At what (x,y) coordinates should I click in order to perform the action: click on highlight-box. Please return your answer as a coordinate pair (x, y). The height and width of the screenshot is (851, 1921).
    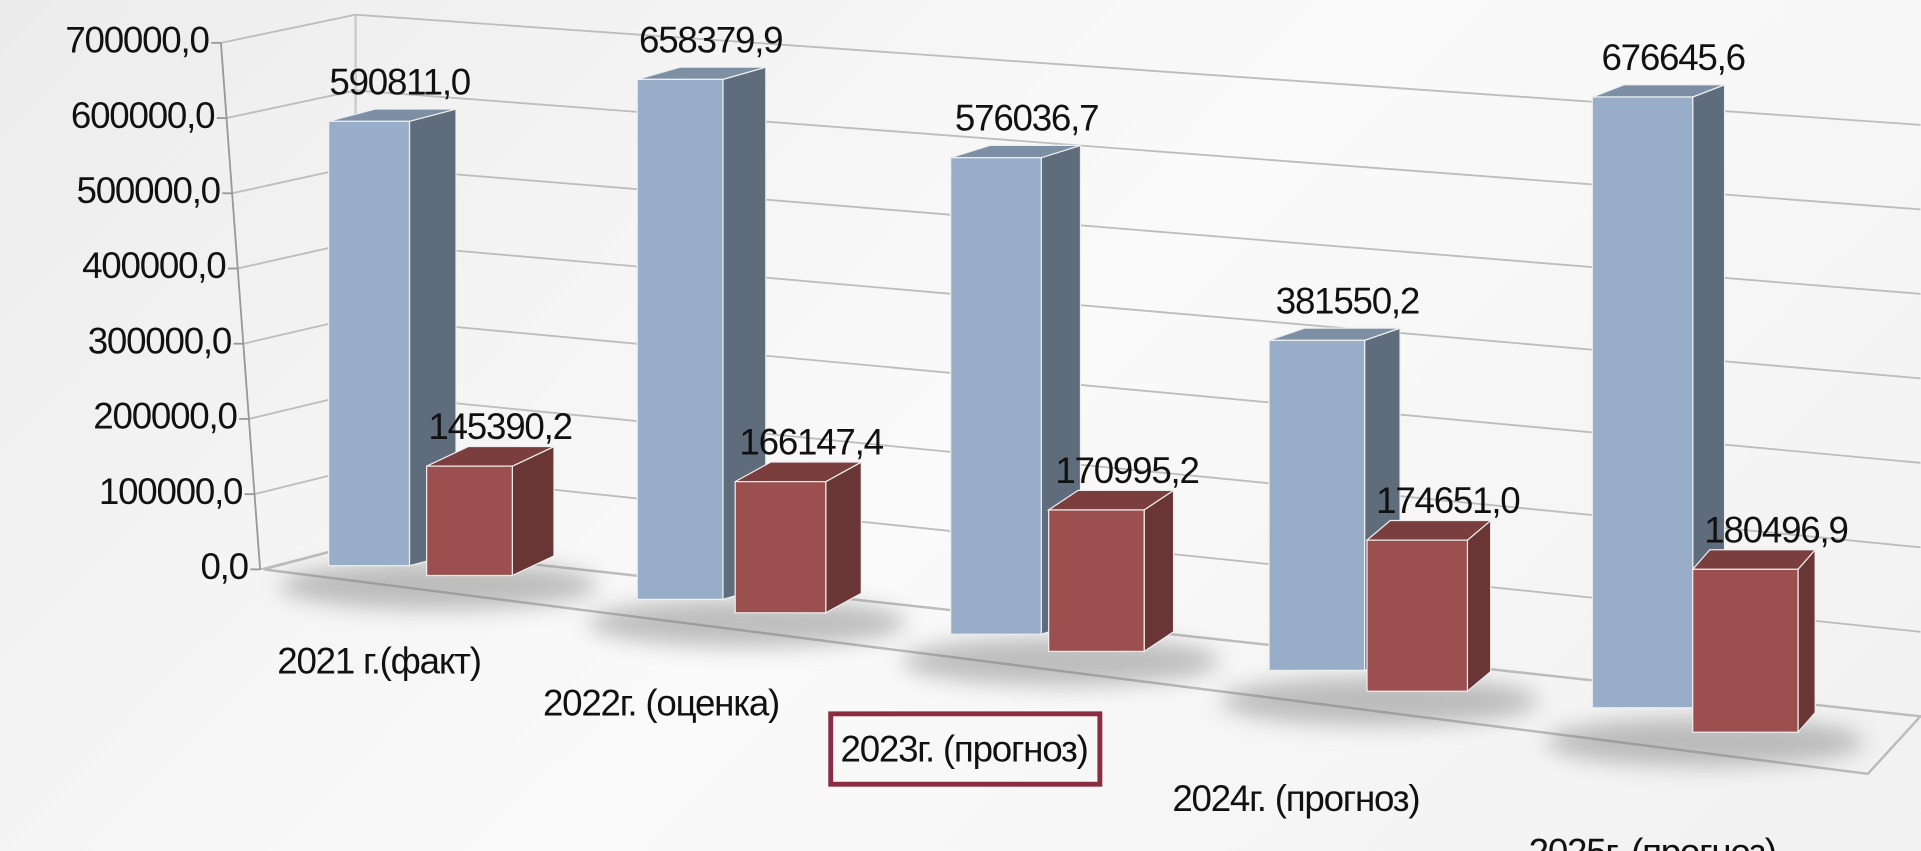
    Looking at the image, I should click on (965, 749).